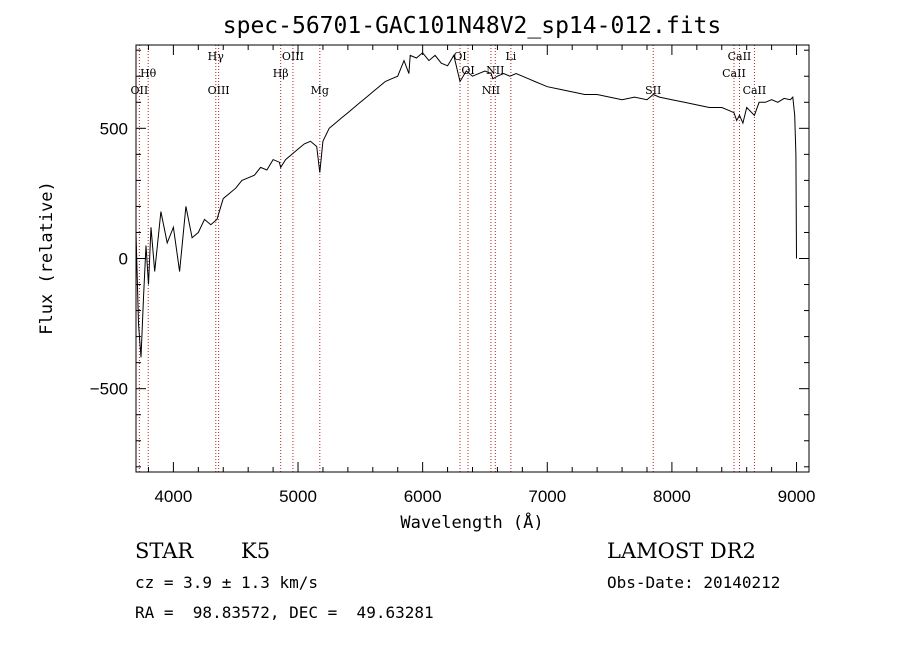 The height and width of the screenshot is (649, 900). What do you see at coordinates (173, 496) in the screenshot?
I see `x-tick-label-0: 4000` at bounding box center [173, 496].